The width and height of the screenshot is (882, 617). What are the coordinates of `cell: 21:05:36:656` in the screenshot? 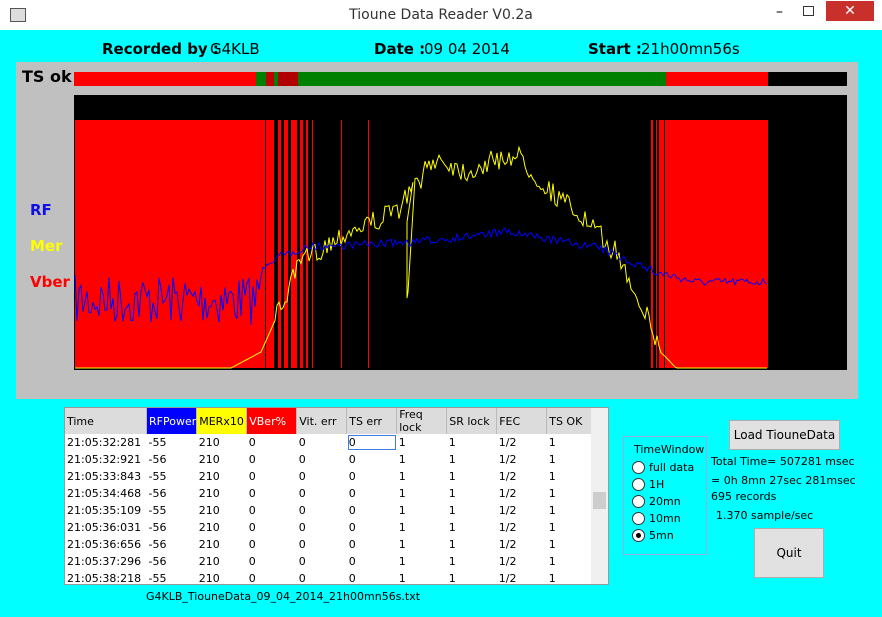 It's located at (104, 544).